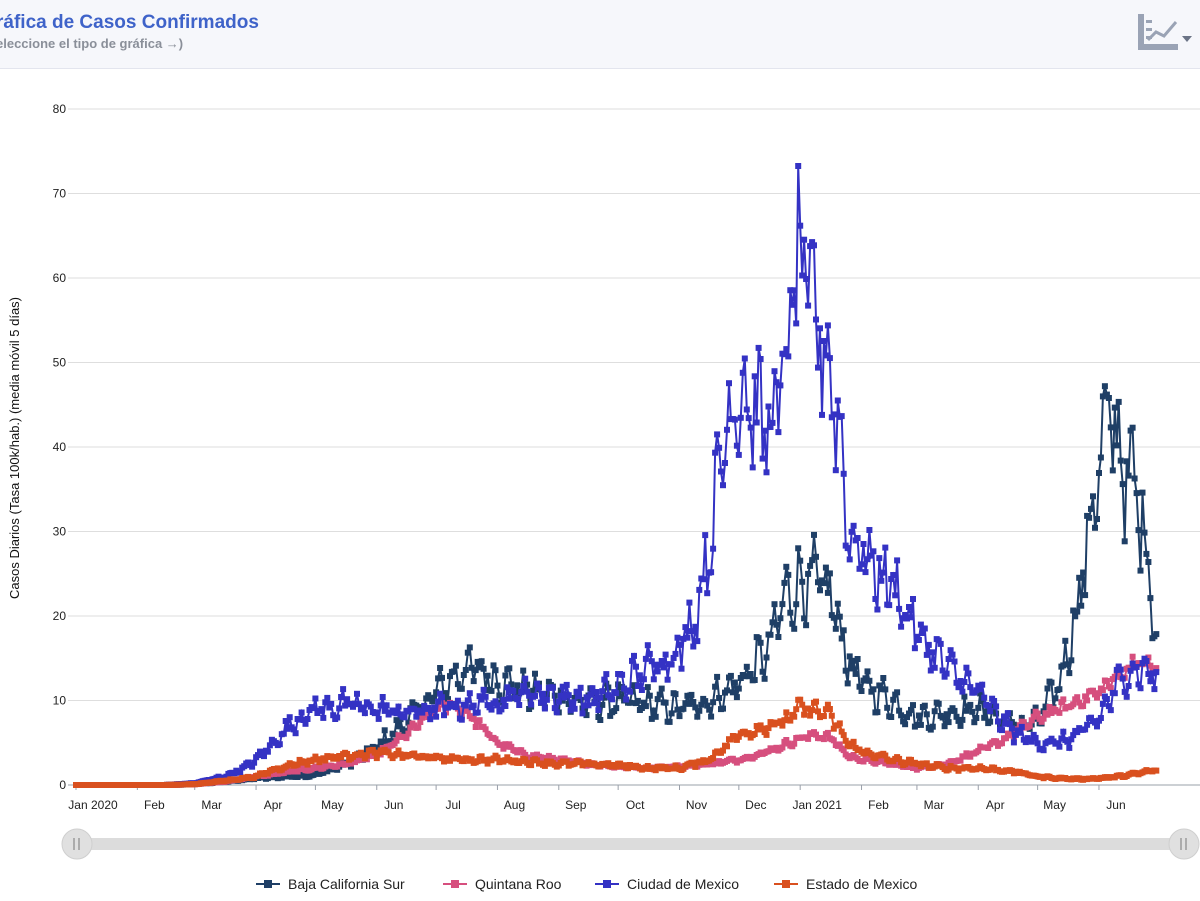 This screenshot has width=1200, height=901. Describe the element at coordinates (667, 884) in the screenshot. I see `legend-item-ciudad-de-mexico: Ciudad de Mexico` at that location.